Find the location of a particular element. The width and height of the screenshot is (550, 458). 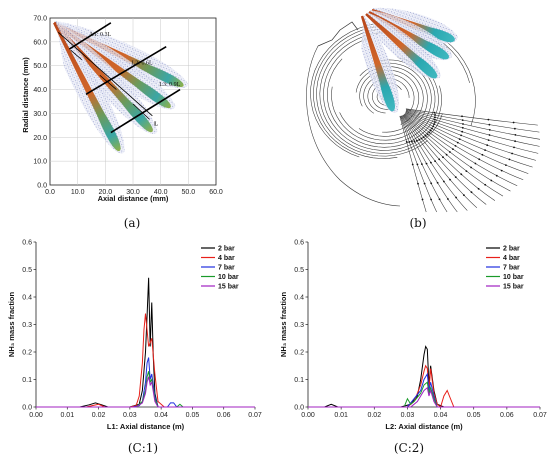

panel-a-l2-arrow is located at coordinates (108, 82).